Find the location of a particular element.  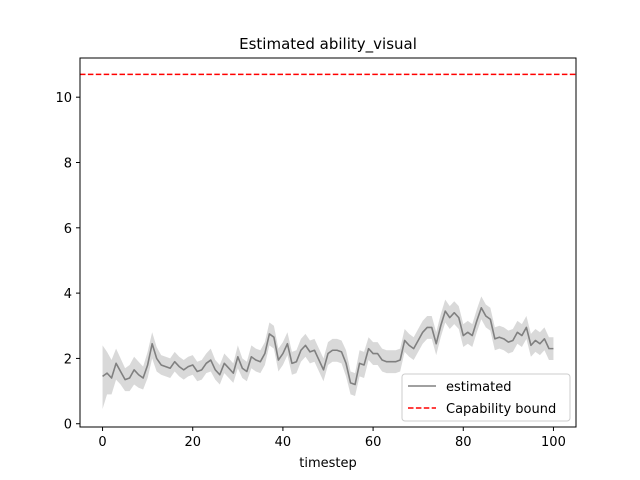

legend: estimated Capability bound is located at coordinates (486, 397).